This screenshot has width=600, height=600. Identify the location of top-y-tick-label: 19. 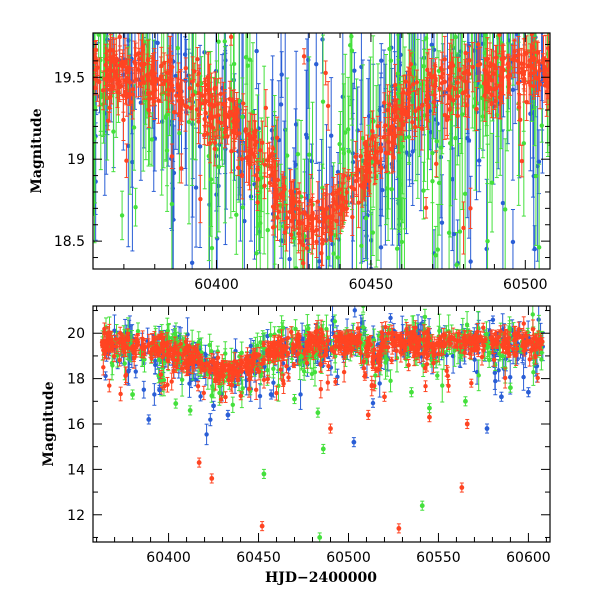
(76, 160).